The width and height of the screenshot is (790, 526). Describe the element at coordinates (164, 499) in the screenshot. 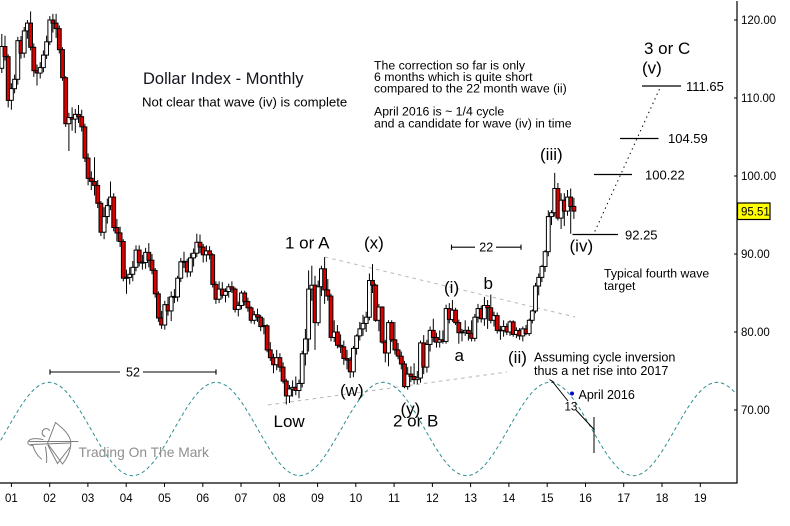

I see `svg-text: 05` at that location.